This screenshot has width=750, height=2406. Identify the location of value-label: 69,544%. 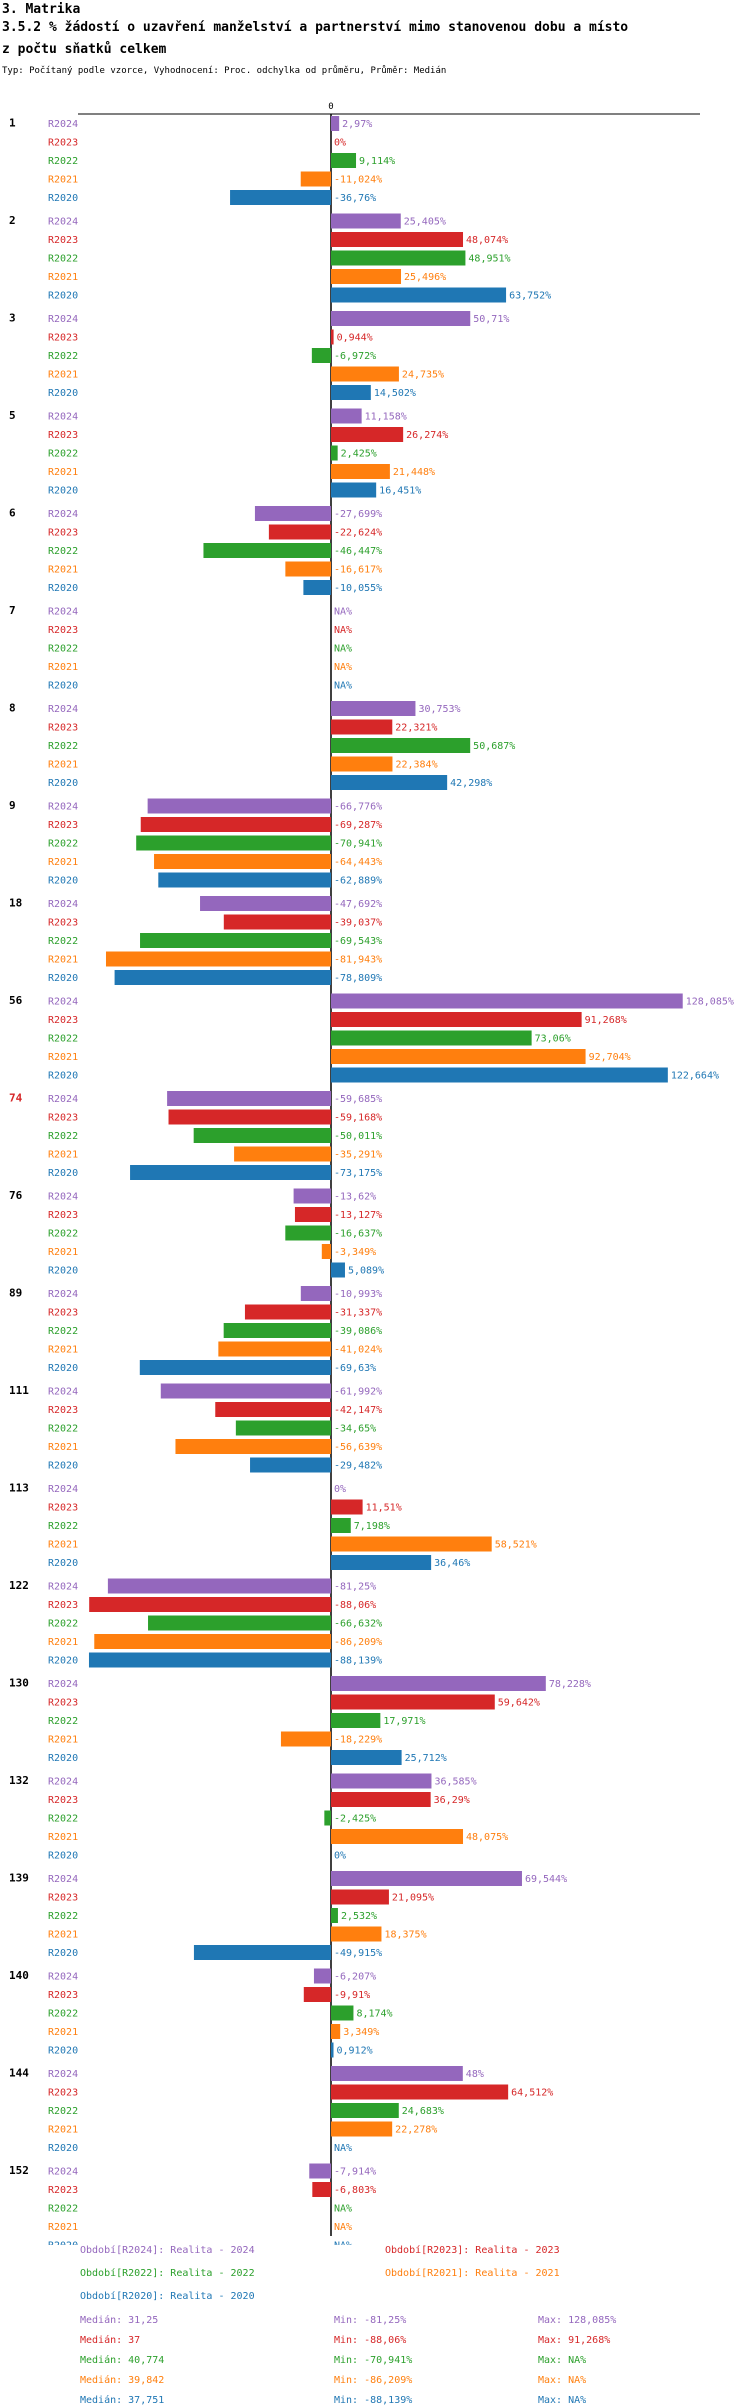
(546, 1879).